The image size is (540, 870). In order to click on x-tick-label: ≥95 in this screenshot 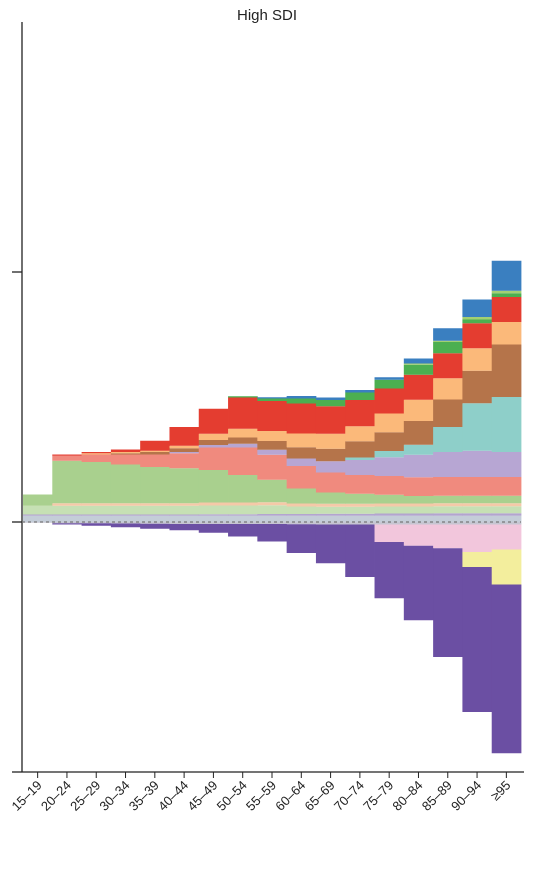, I will do `click(501, 791)`.